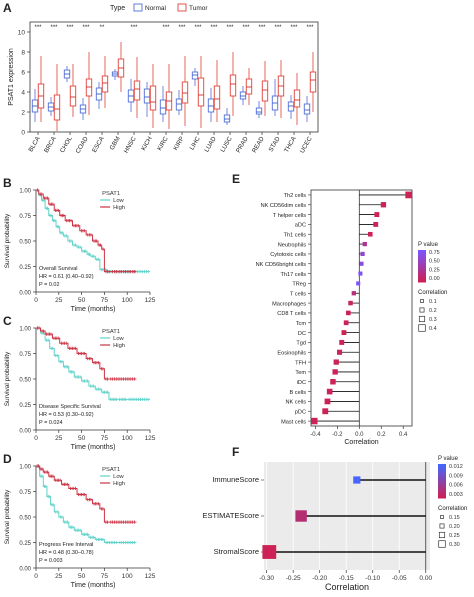  I want to click on legend-size-label: 0.25, so click(454, 536).